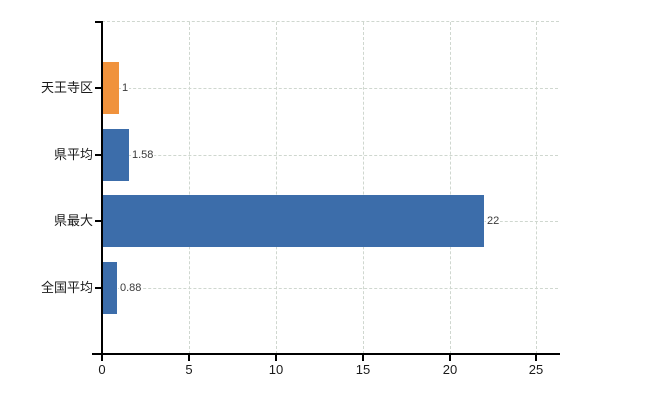  Describe the element at coordinates (125, 88) in the screenshot. I see `value-label: 1` at that location.